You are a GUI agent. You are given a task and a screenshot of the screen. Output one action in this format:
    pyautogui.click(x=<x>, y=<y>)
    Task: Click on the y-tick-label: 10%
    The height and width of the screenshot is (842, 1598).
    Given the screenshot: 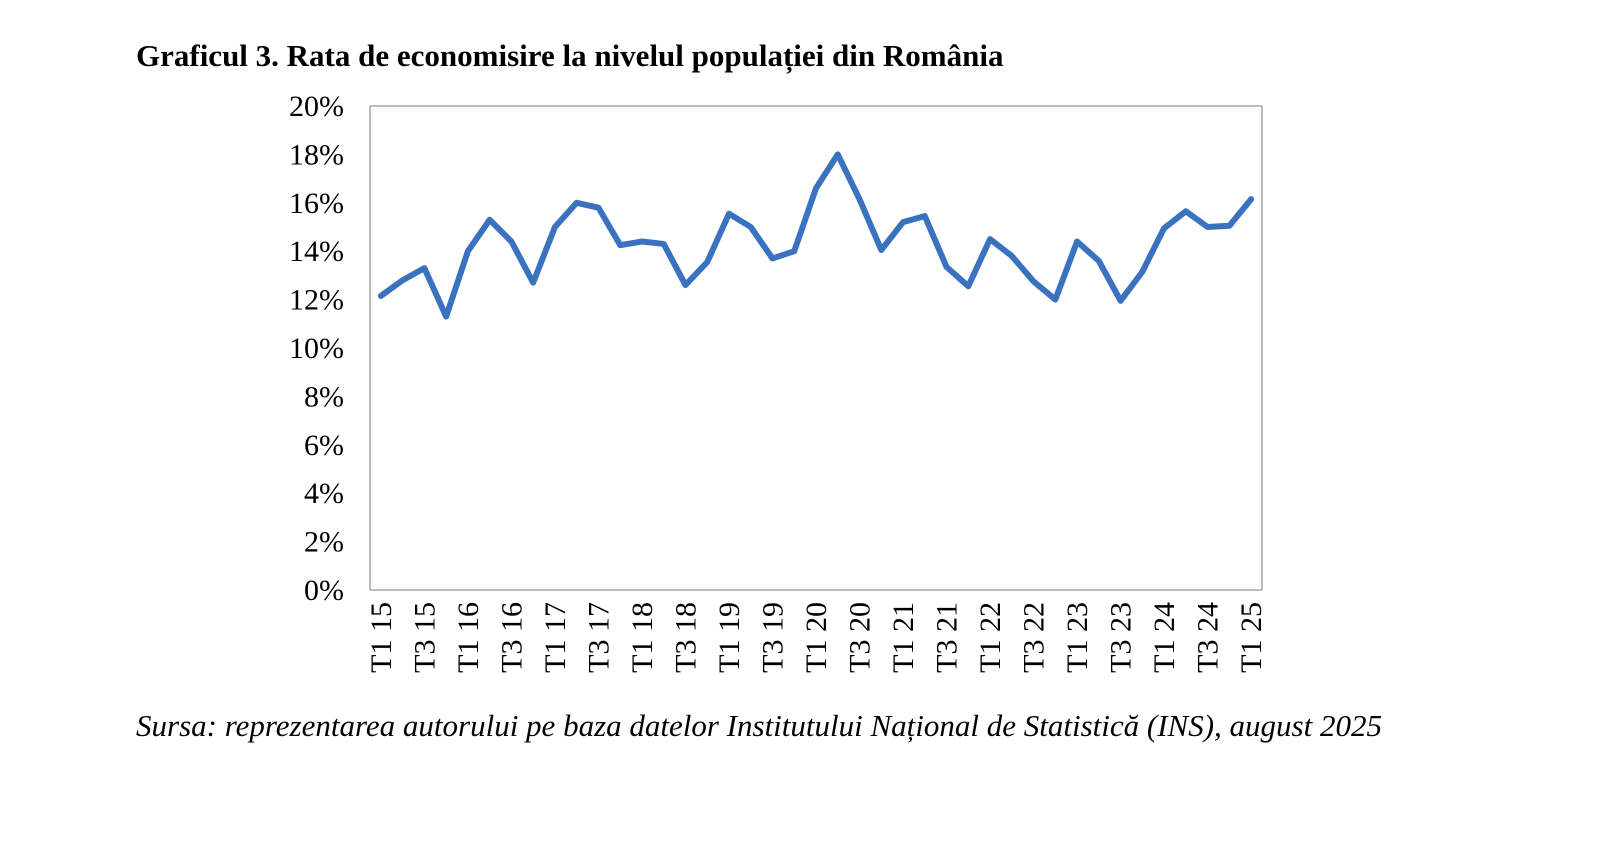 What is the action you would take?
    pyautogui.click(x=316, y=348)
    